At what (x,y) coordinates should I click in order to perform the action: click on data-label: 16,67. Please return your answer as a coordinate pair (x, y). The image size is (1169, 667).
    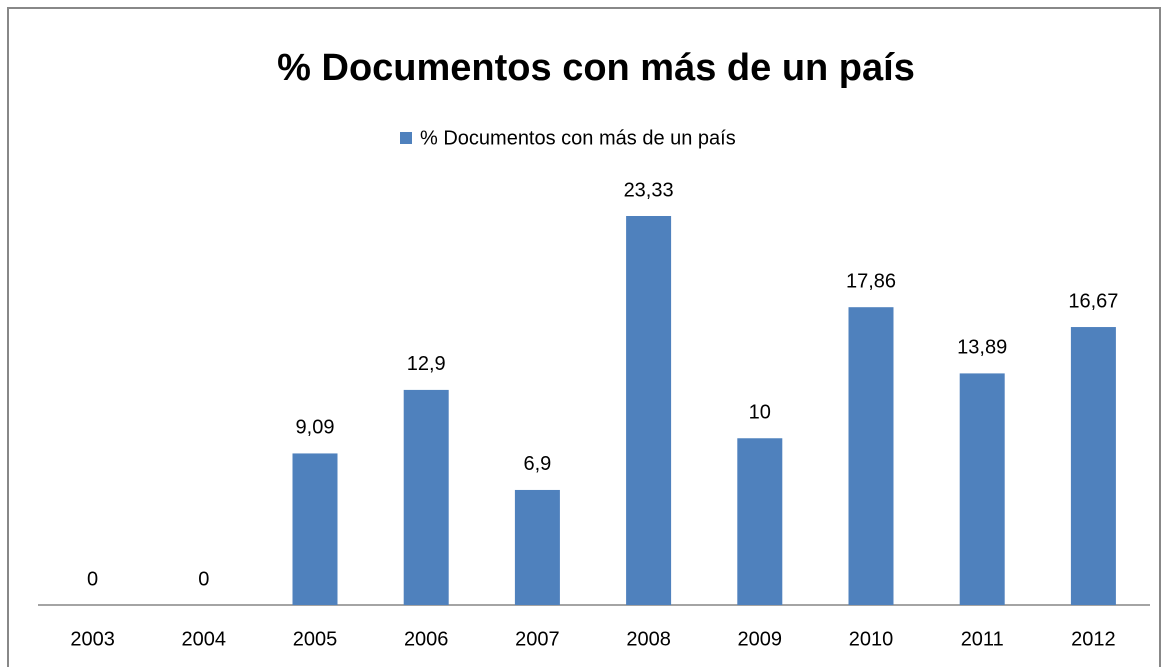
    Looking at the image, I should click on (1093, 301).